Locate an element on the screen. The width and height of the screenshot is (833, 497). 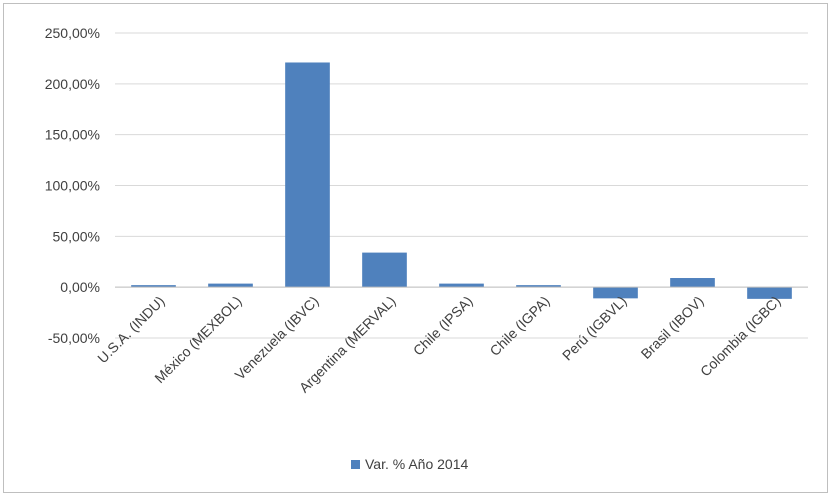
x-tick-label: U.S.A. (INDU) is located at coordinates (130, 329).